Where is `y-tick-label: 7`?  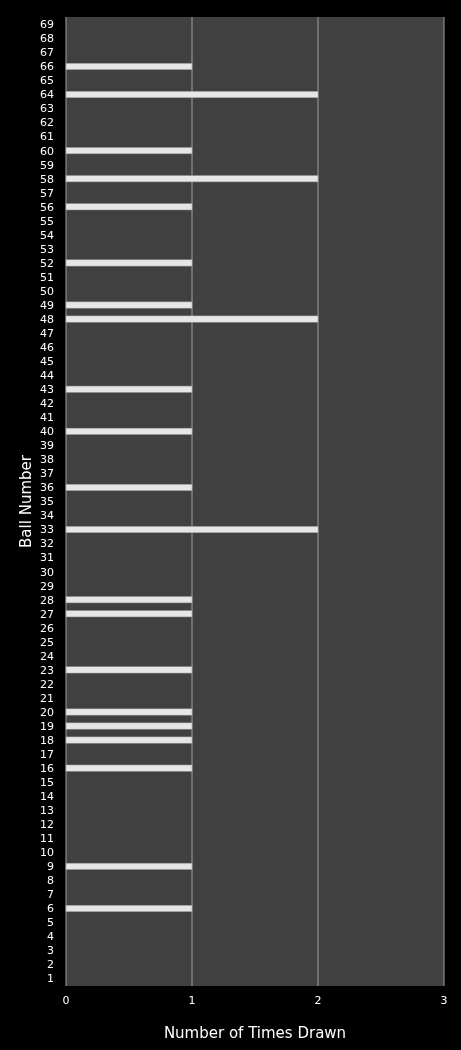 y-tick-label: 7 is located at coordinates (50, 895).